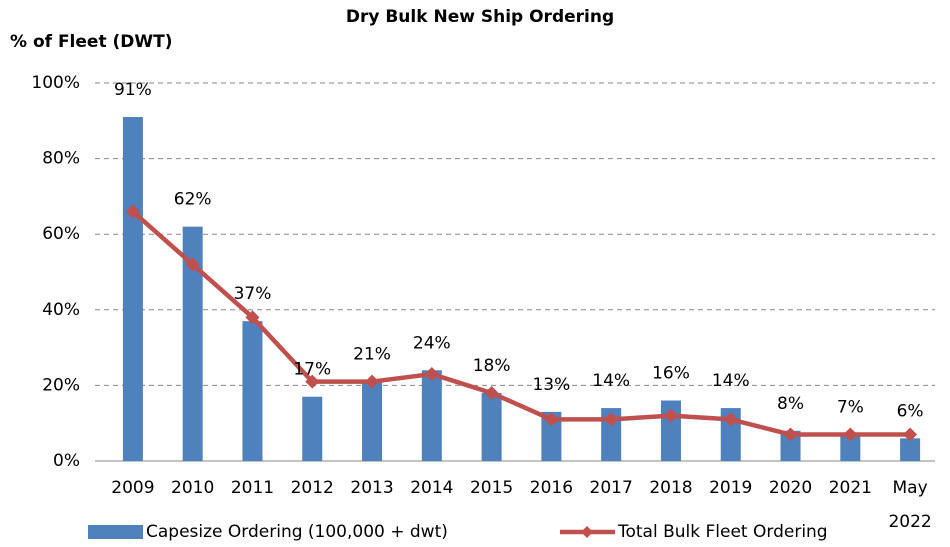 This screenshot has width=950, height=547. I want to click on x-tick-label: 2018, so click(670, 488).